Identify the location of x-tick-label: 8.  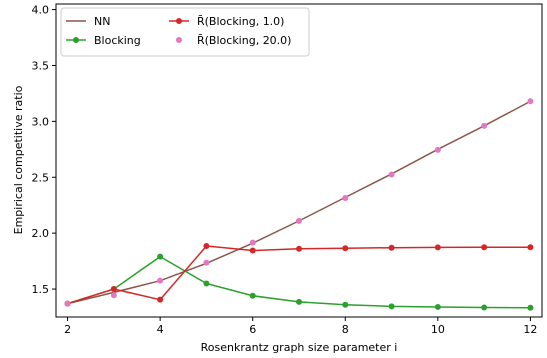
(345, 329).